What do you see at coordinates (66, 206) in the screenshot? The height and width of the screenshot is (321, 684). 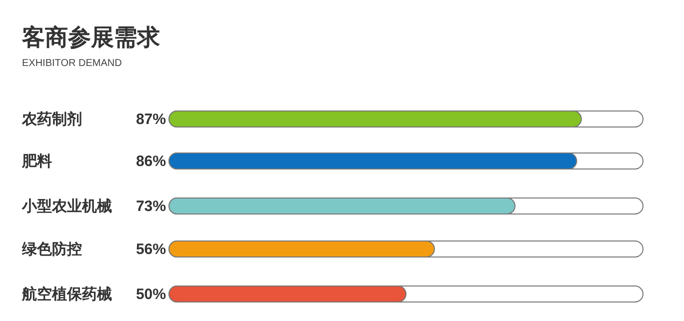 I see `y-tick-label: 小型农业机械` at bounding box center [66, 206].